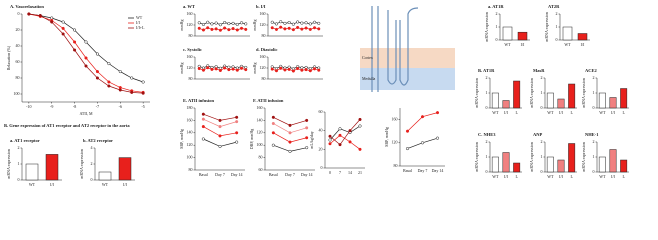  I want to click on y-axis-label: DBP, mmHg, so click(252, 139).